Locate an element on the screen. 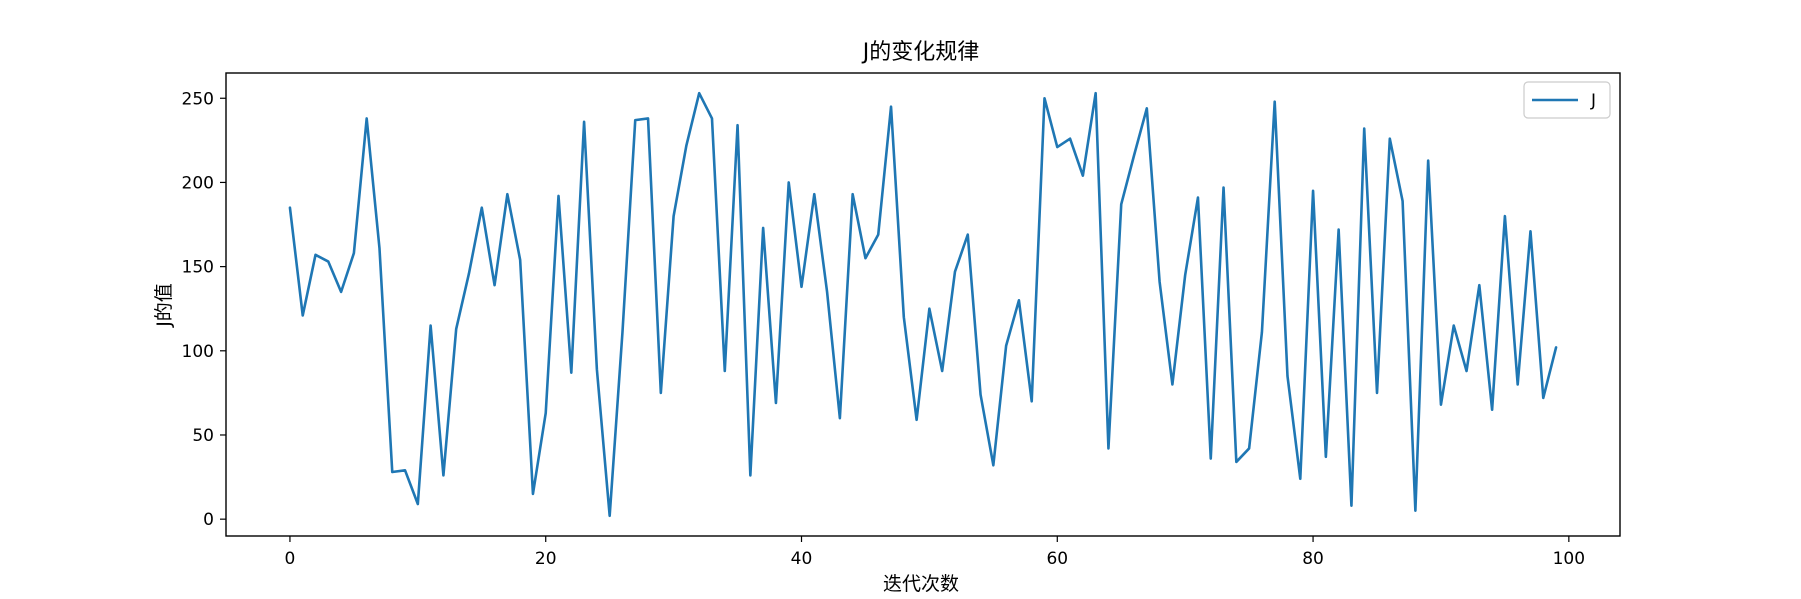 Image resolution: width=1801 pixels, height=599 pixels. y-tick-label: 200 is located at coordinates (198, 183).